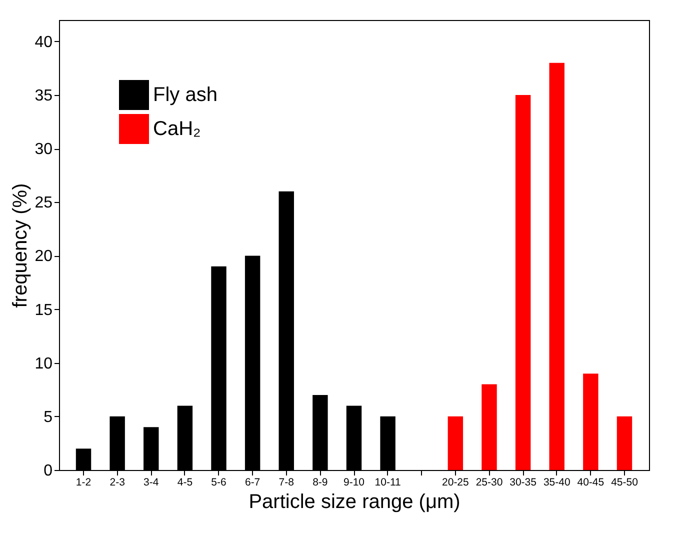 The width and height of the screenshot is (692, 552). Describe the element at coordinates (43, 257) in the screenshot. I see `y-tick-label: 20` at that location.